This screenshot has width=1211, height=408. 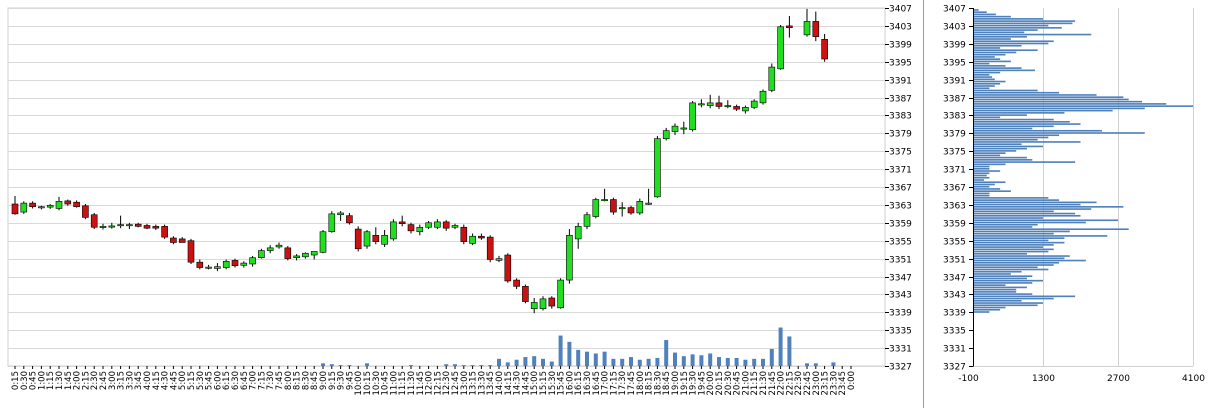 I want to click on y-tick-label: 3379, so click(x=900, y=135).